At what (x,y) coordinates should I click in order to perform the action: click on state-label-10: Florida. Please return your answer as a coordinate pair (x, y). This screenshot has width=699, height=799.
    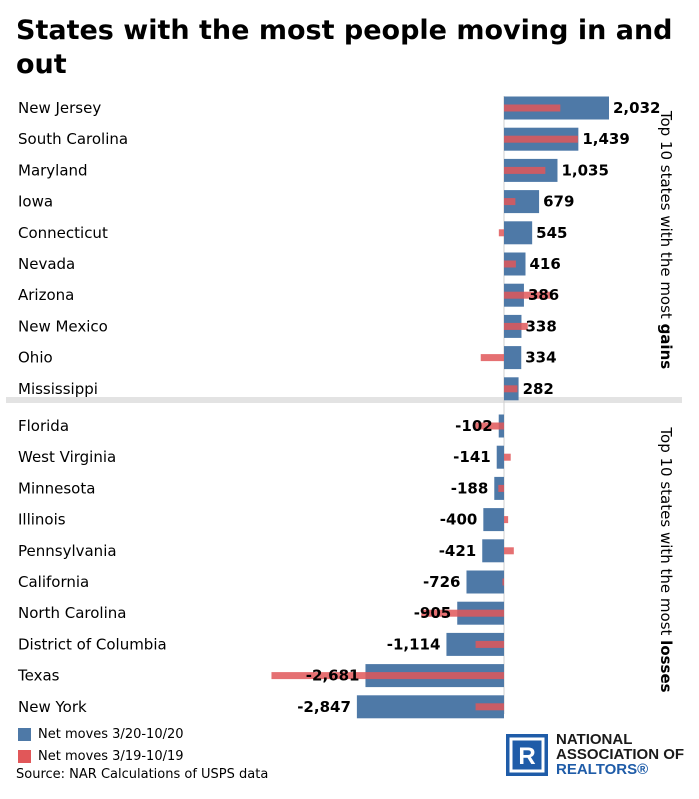
    Looking at the image, I should click on (43, 426).